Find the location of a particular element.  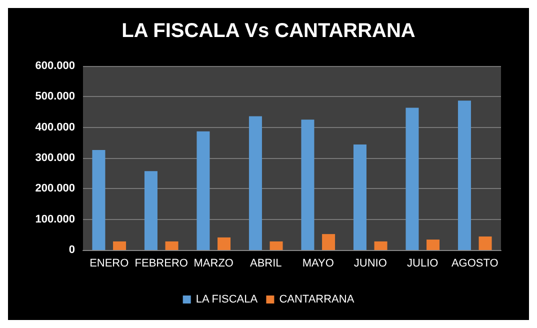

legend-label: LA FISCALA is located at coordinates (227, 300).